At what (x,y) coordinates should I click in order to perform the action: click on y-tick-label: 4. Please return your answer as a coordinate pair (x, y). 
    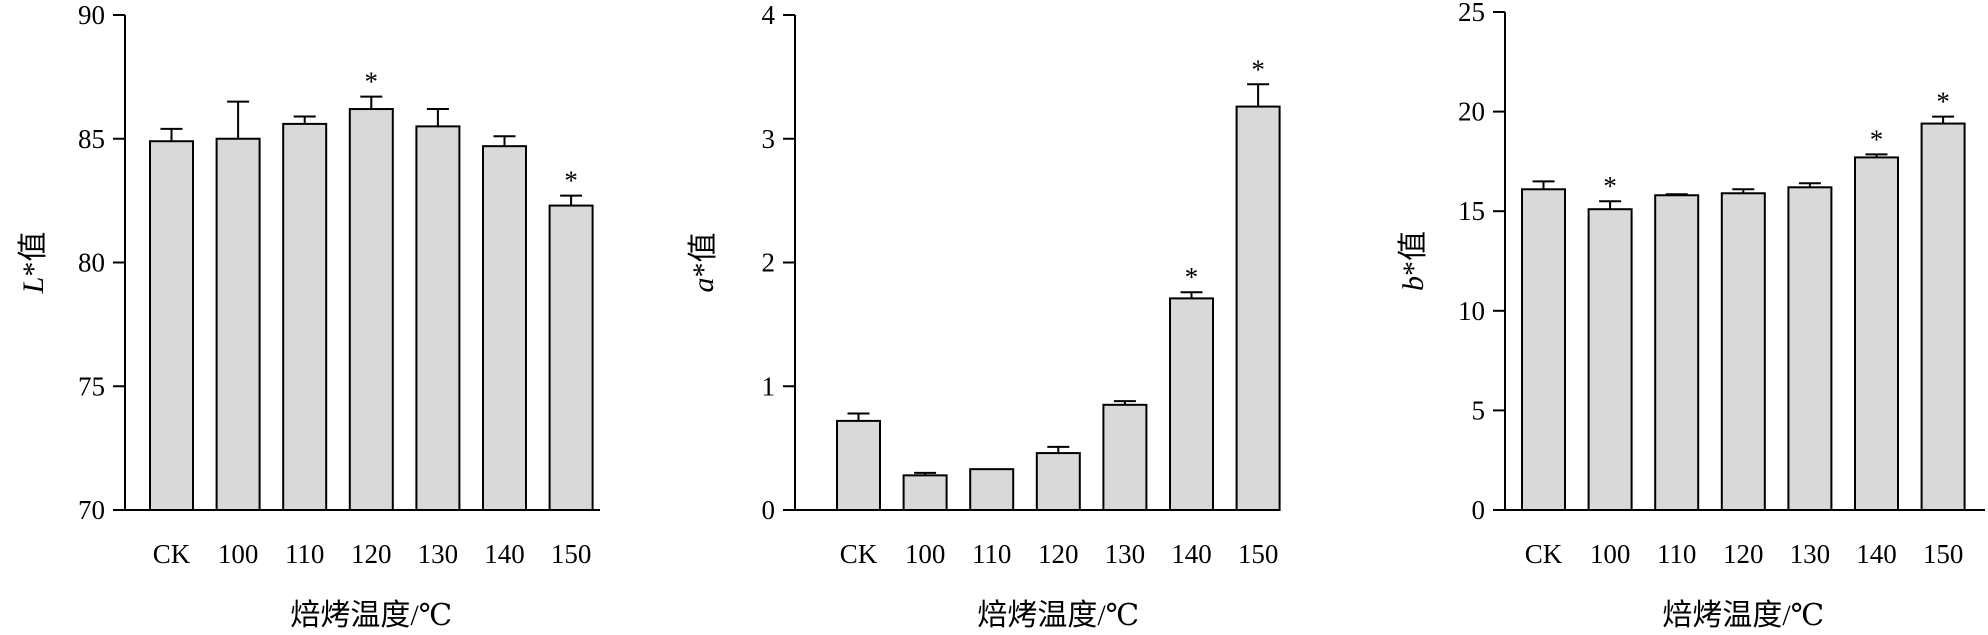
    Looking at the image, I should click on (769, 15).